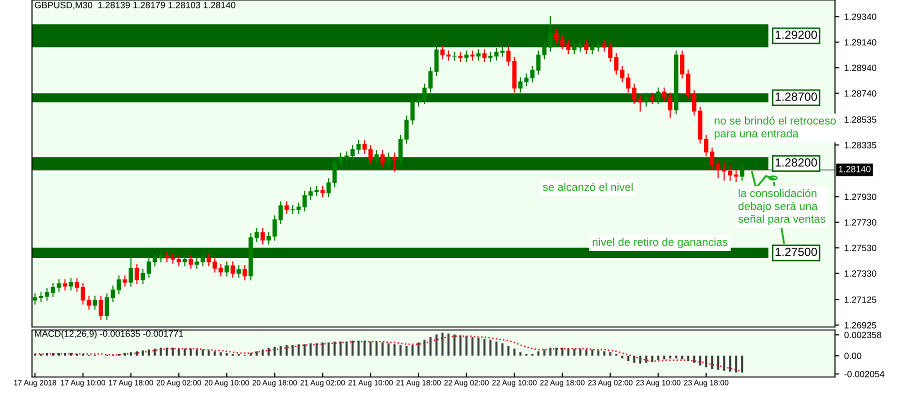 This screenshot has width=900, height=393. What do you see at coordinates (782, 207) in the screenshot?
I see `annotation: la consolidación debajo será una señal para ventas` at bounding box center [782, 207].